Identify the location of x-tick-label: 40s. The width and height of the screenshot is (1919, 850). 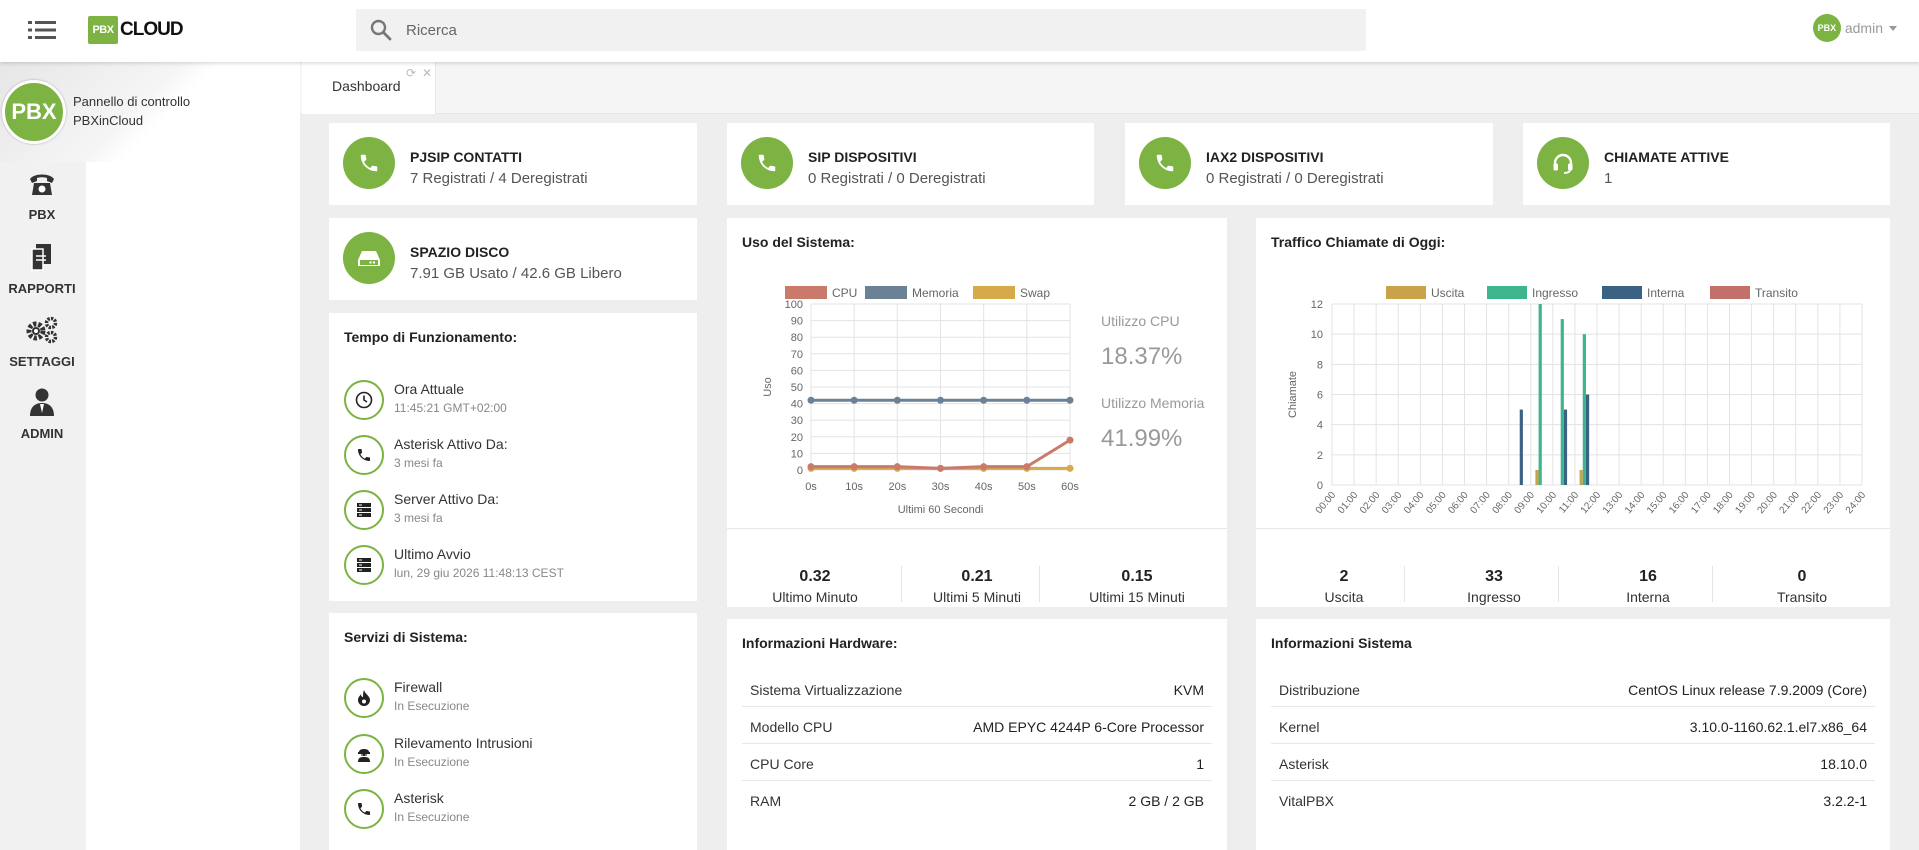
(984, 487).